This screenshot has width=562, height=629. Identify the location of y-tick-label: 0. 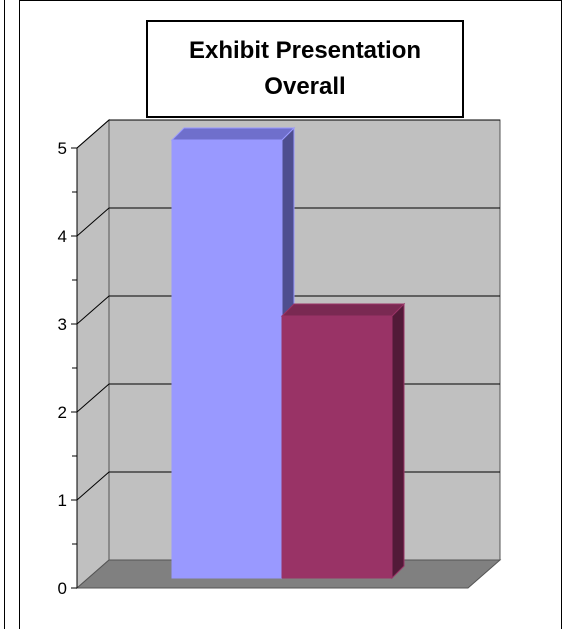
(62, 588).